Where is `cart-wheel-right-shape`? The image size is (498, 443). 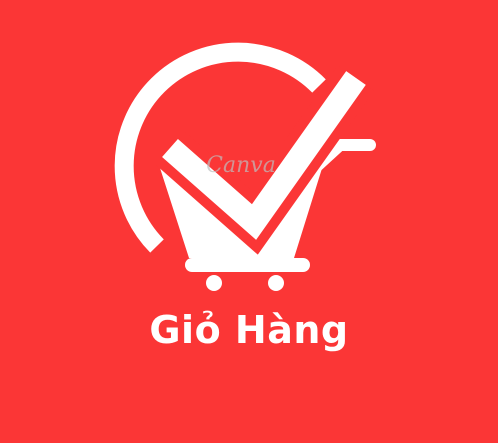 cart-wheel-right-shape is located at coordinates (276, 283).